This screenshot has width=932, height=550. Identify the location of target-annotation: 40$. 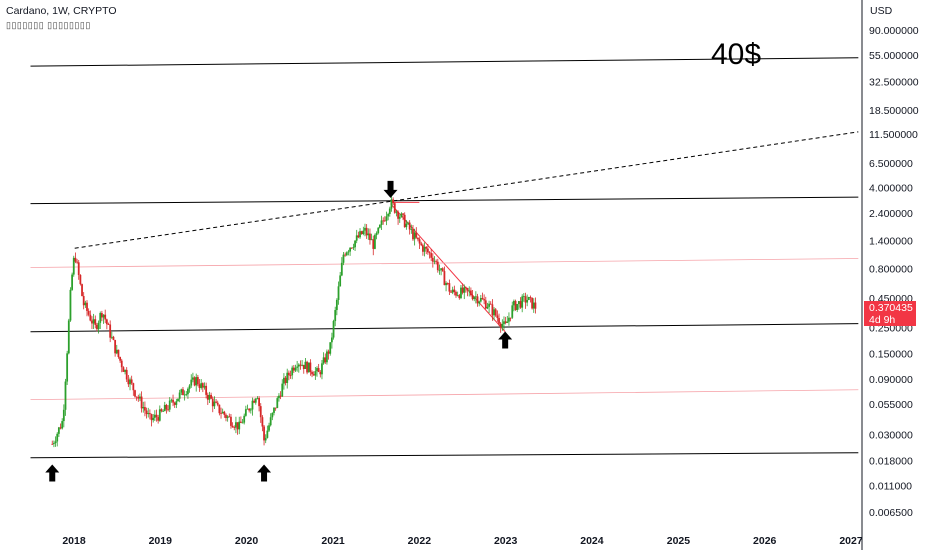
(736, 54).